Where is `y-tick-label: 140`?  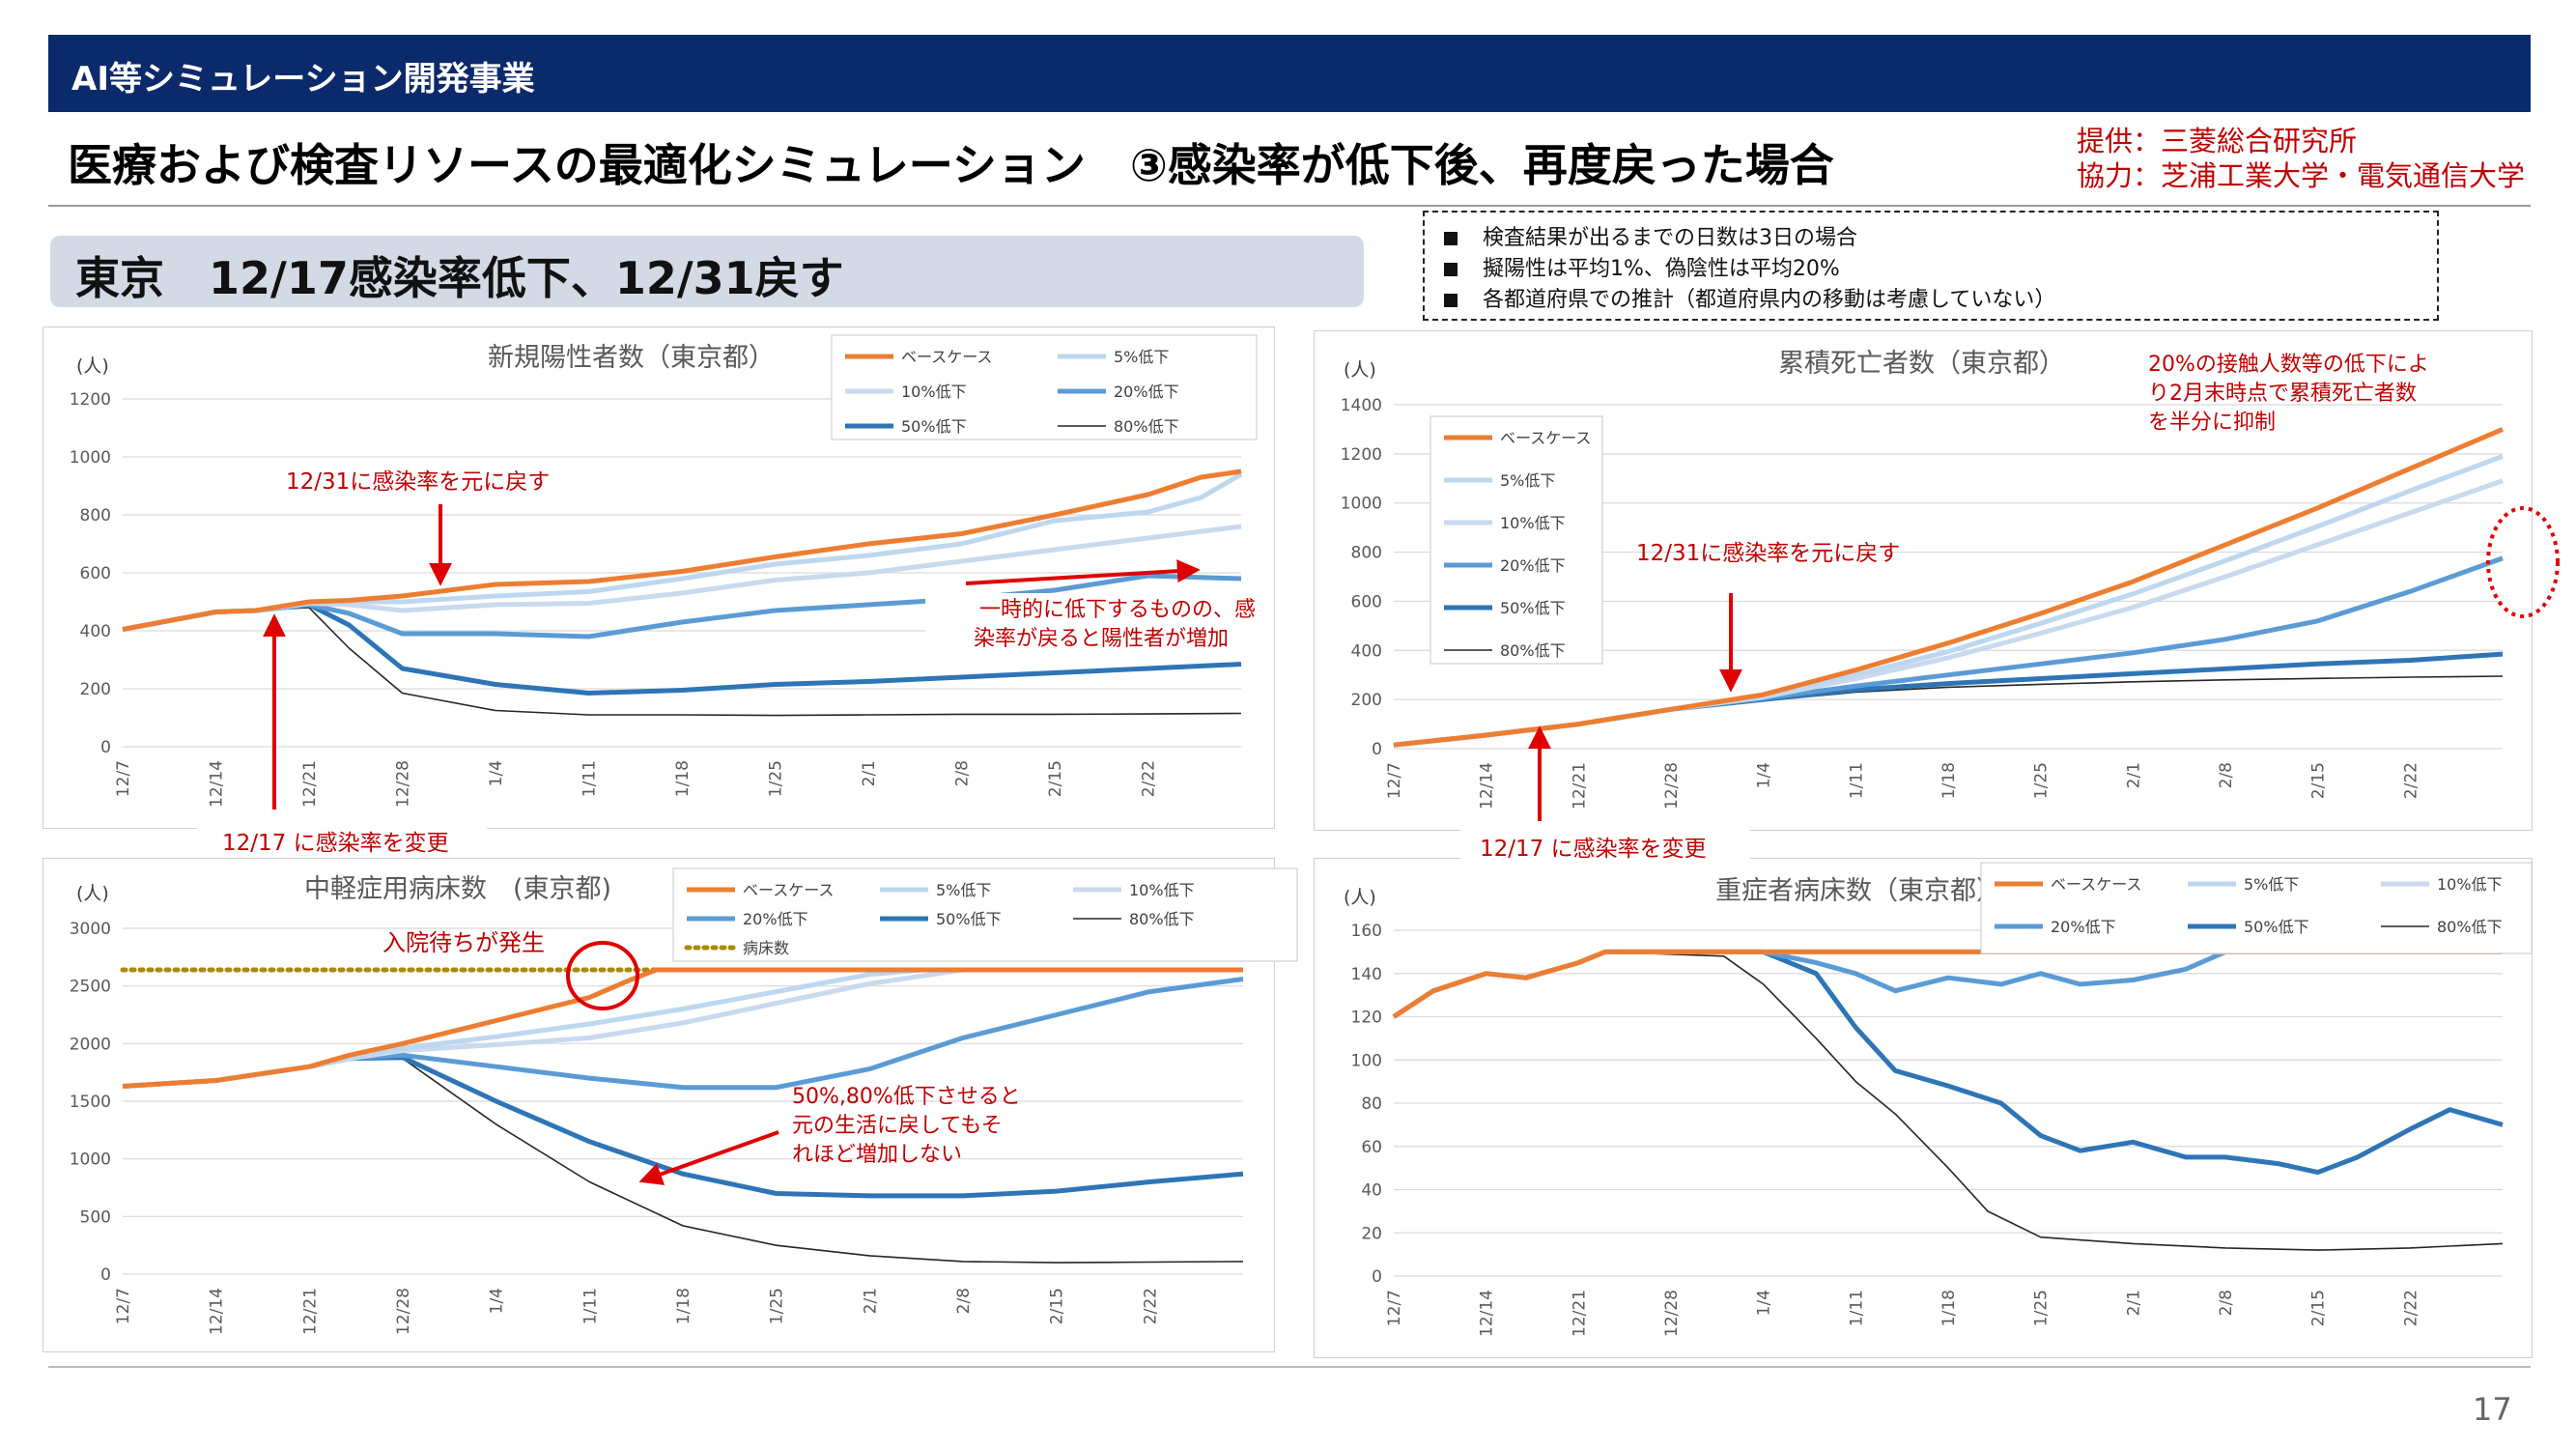
y-tick-label: 140 is located at coordinates (1366, 974).